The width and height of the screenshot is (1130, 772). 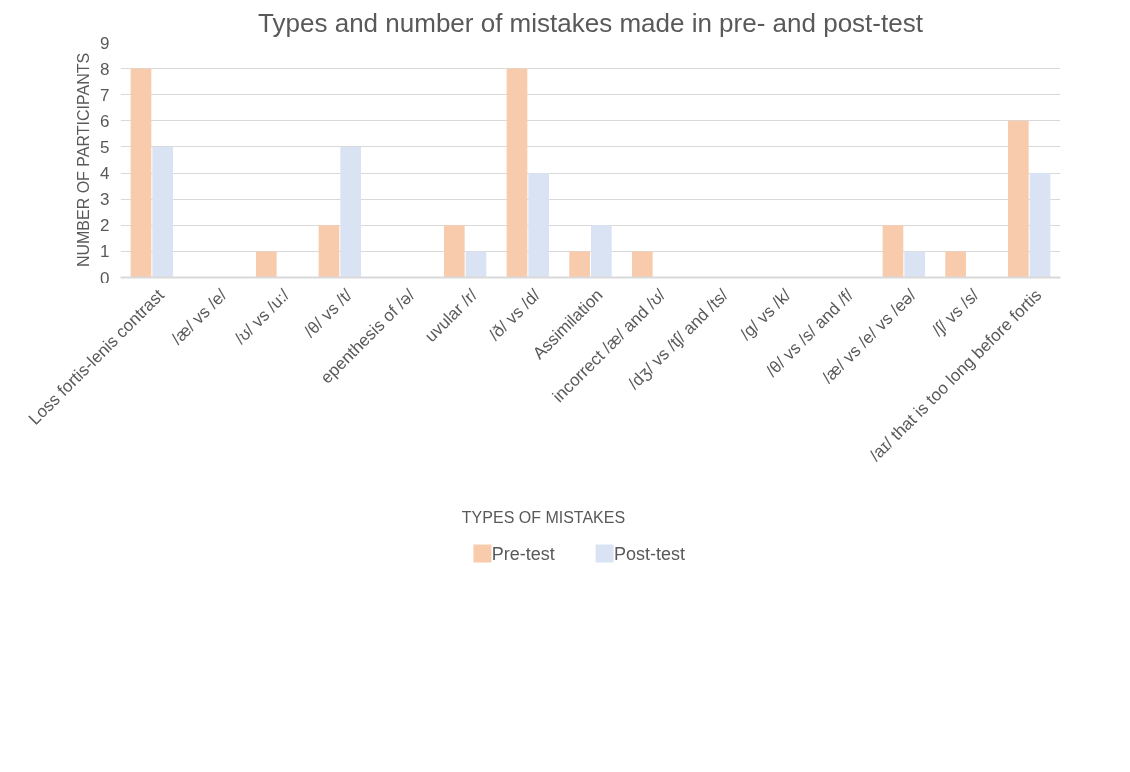 What do you see at coordinates (105, 252) in the screenshot?
I see `y-tick-label: 1` at bounding box center [105, 252].